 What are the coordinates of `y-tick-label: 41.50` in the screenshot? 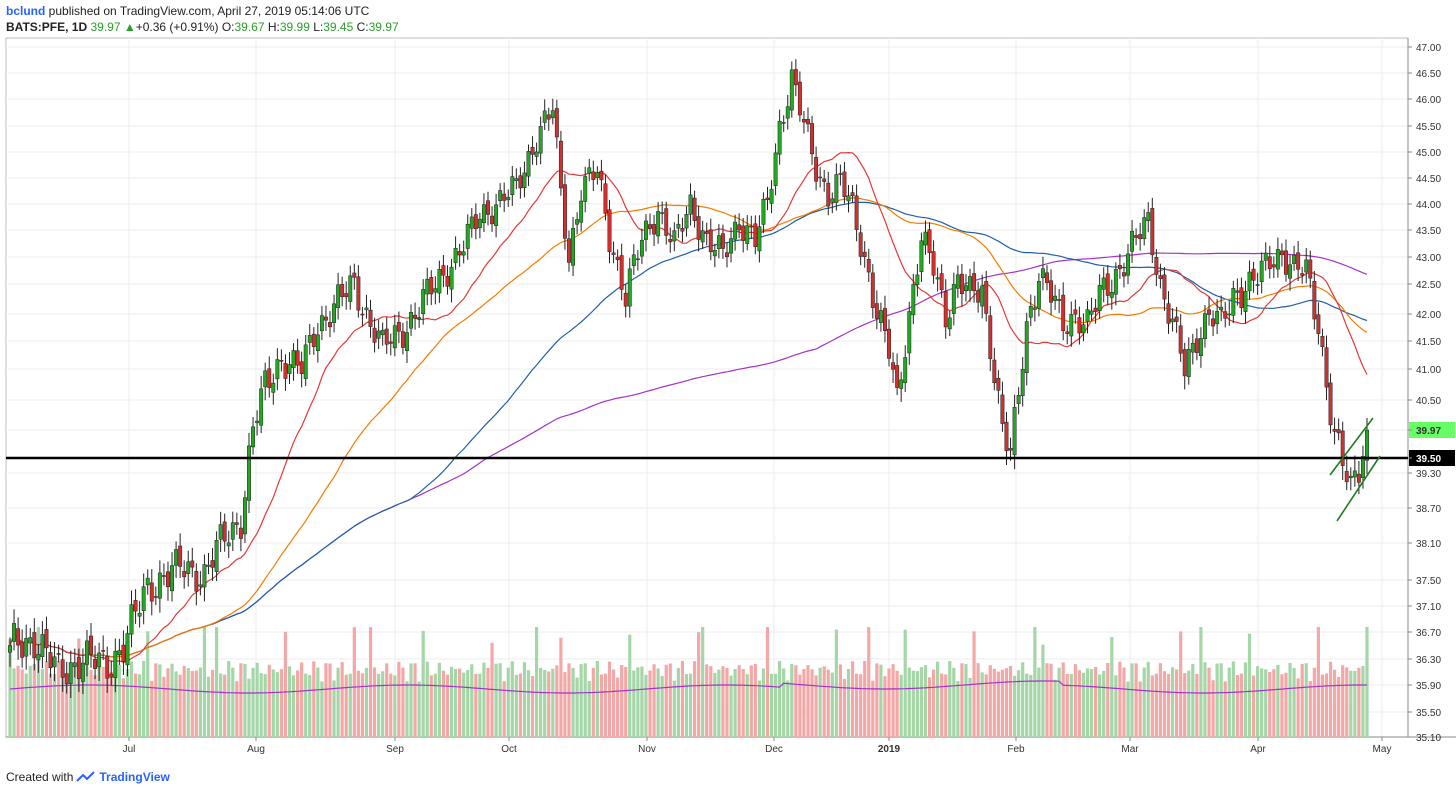 It's located at (1428, 342).